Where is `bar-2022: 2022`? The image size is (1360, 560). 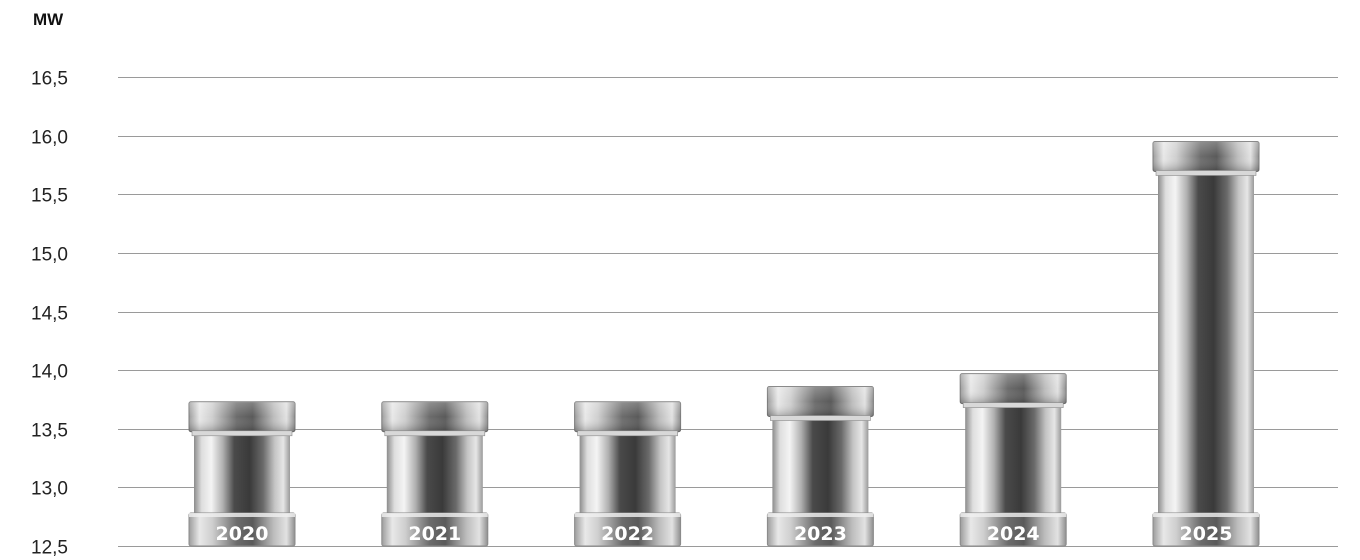
bar-2022: 2022 is located at coordinates (628, 474).